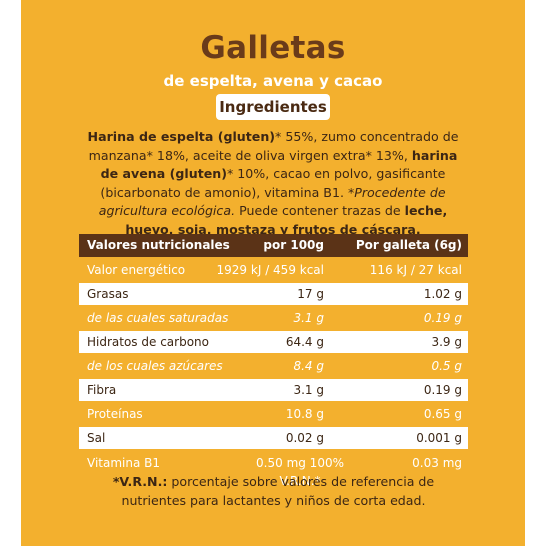 Image resolution: width=546 pixels, height=546 pixels. What do you see at coordinates (446, 366) in the screenshot?
I see `row-per-cookie: 0.5 g` at bounding box center [446, 366].